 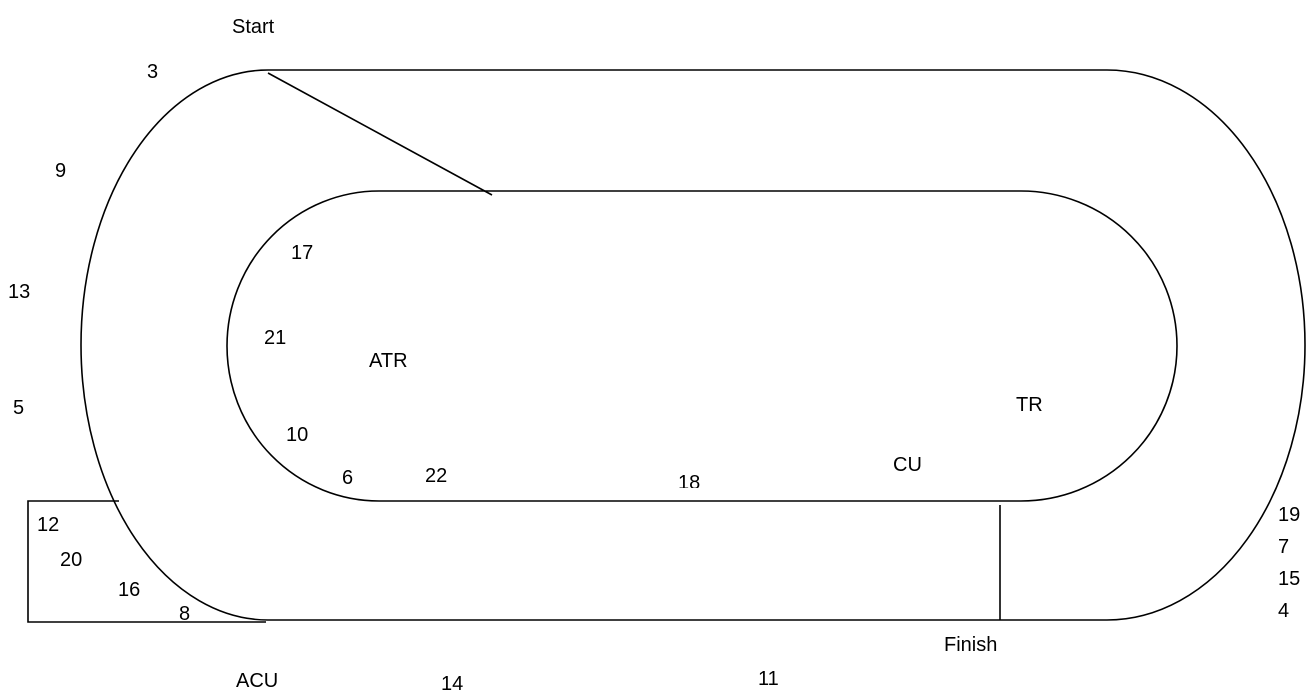 I want to click on number-16: 16, so click(x=129, y=590).